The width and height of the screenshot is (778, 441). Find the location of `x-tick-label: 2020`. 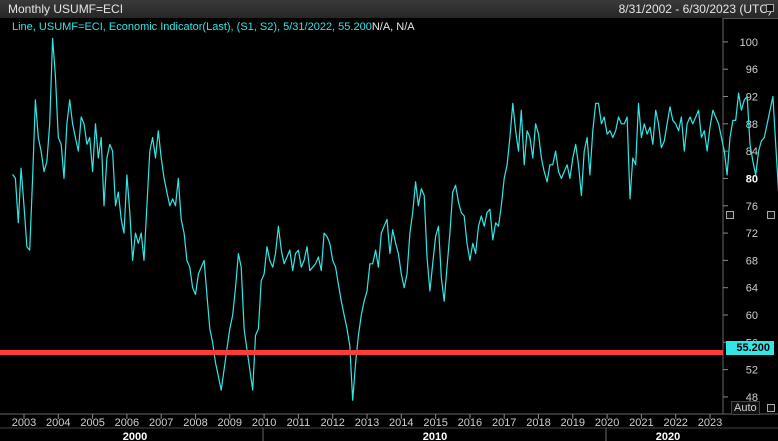

x-tick-label: 2020 is located at coordinates (607, 423).